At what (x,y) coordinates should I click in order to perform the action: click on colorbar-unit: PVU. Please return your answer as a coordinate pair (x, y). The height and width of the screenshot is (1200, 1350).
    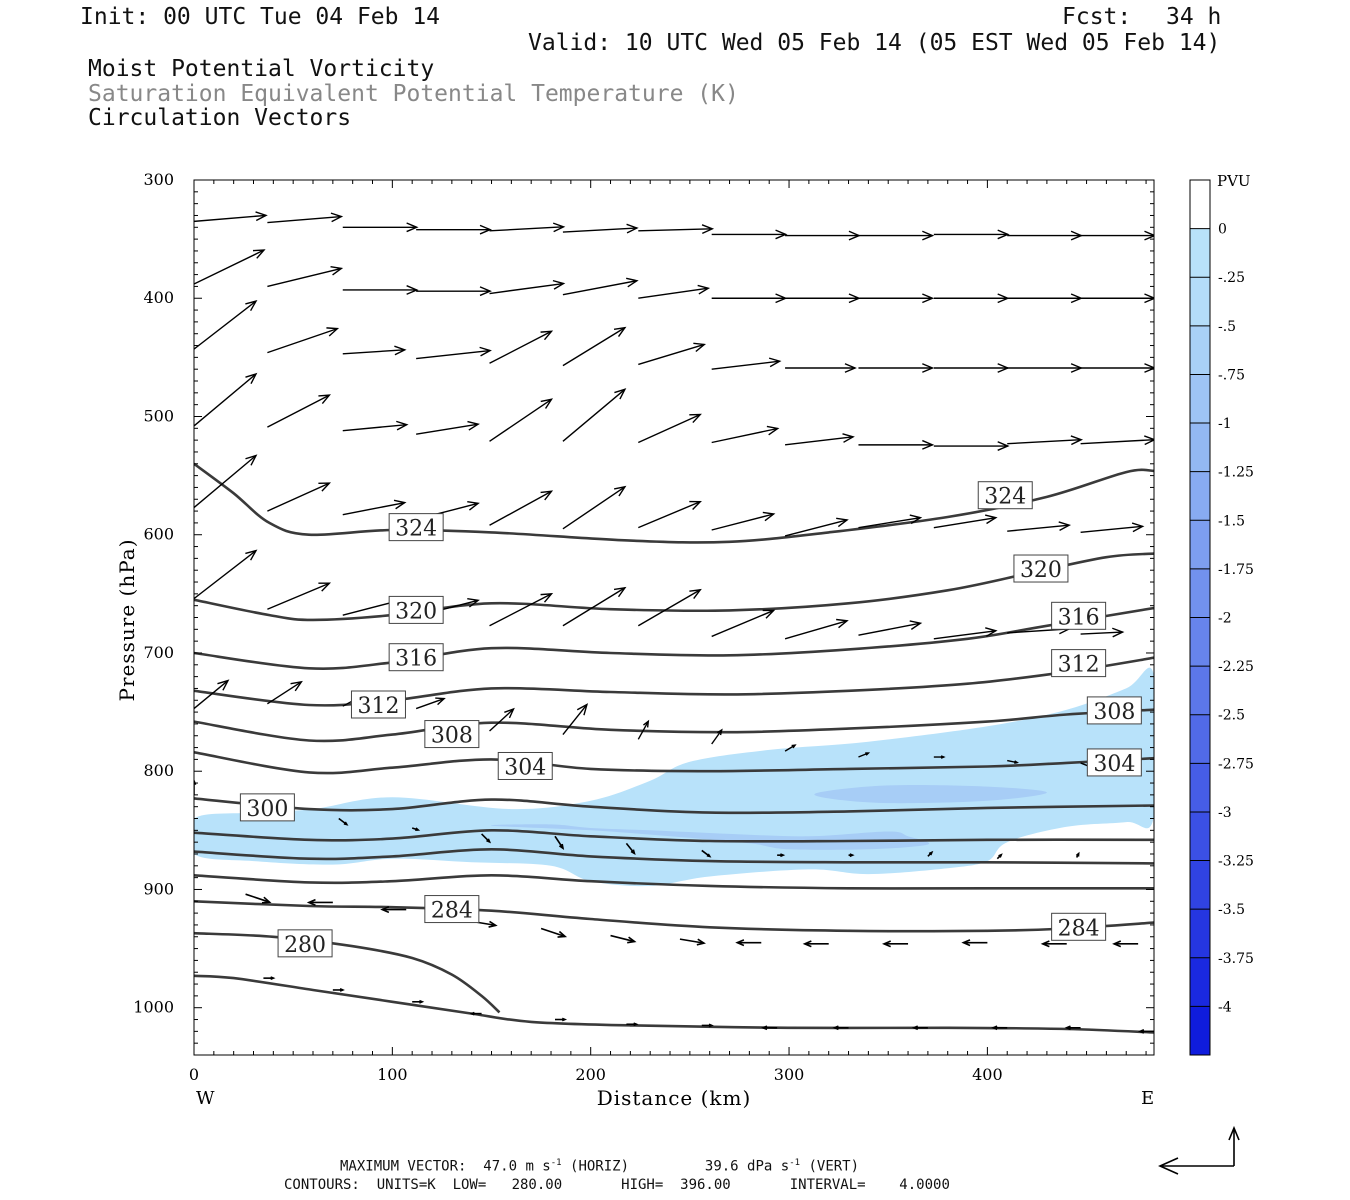
    Looking at the image, I should click on (1234, 181).